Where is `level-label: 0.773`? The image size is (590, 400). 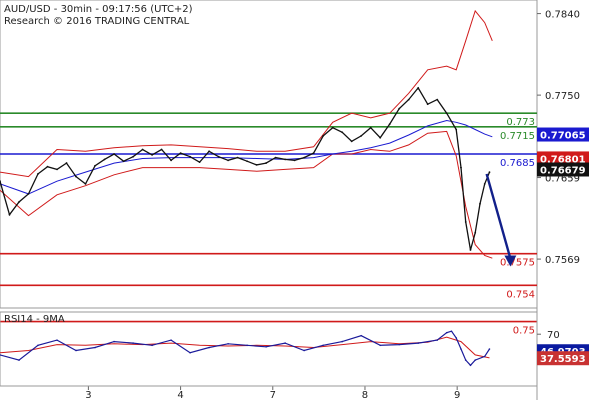 level-label: 0.773 is located at coordinates (520, 122).